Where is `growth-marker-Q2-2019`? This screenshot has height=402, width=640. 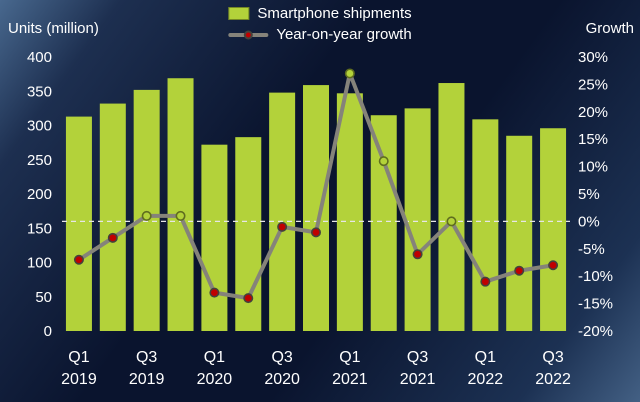 growth-marker-Q2-2019 is located at coordinates (112, 237).